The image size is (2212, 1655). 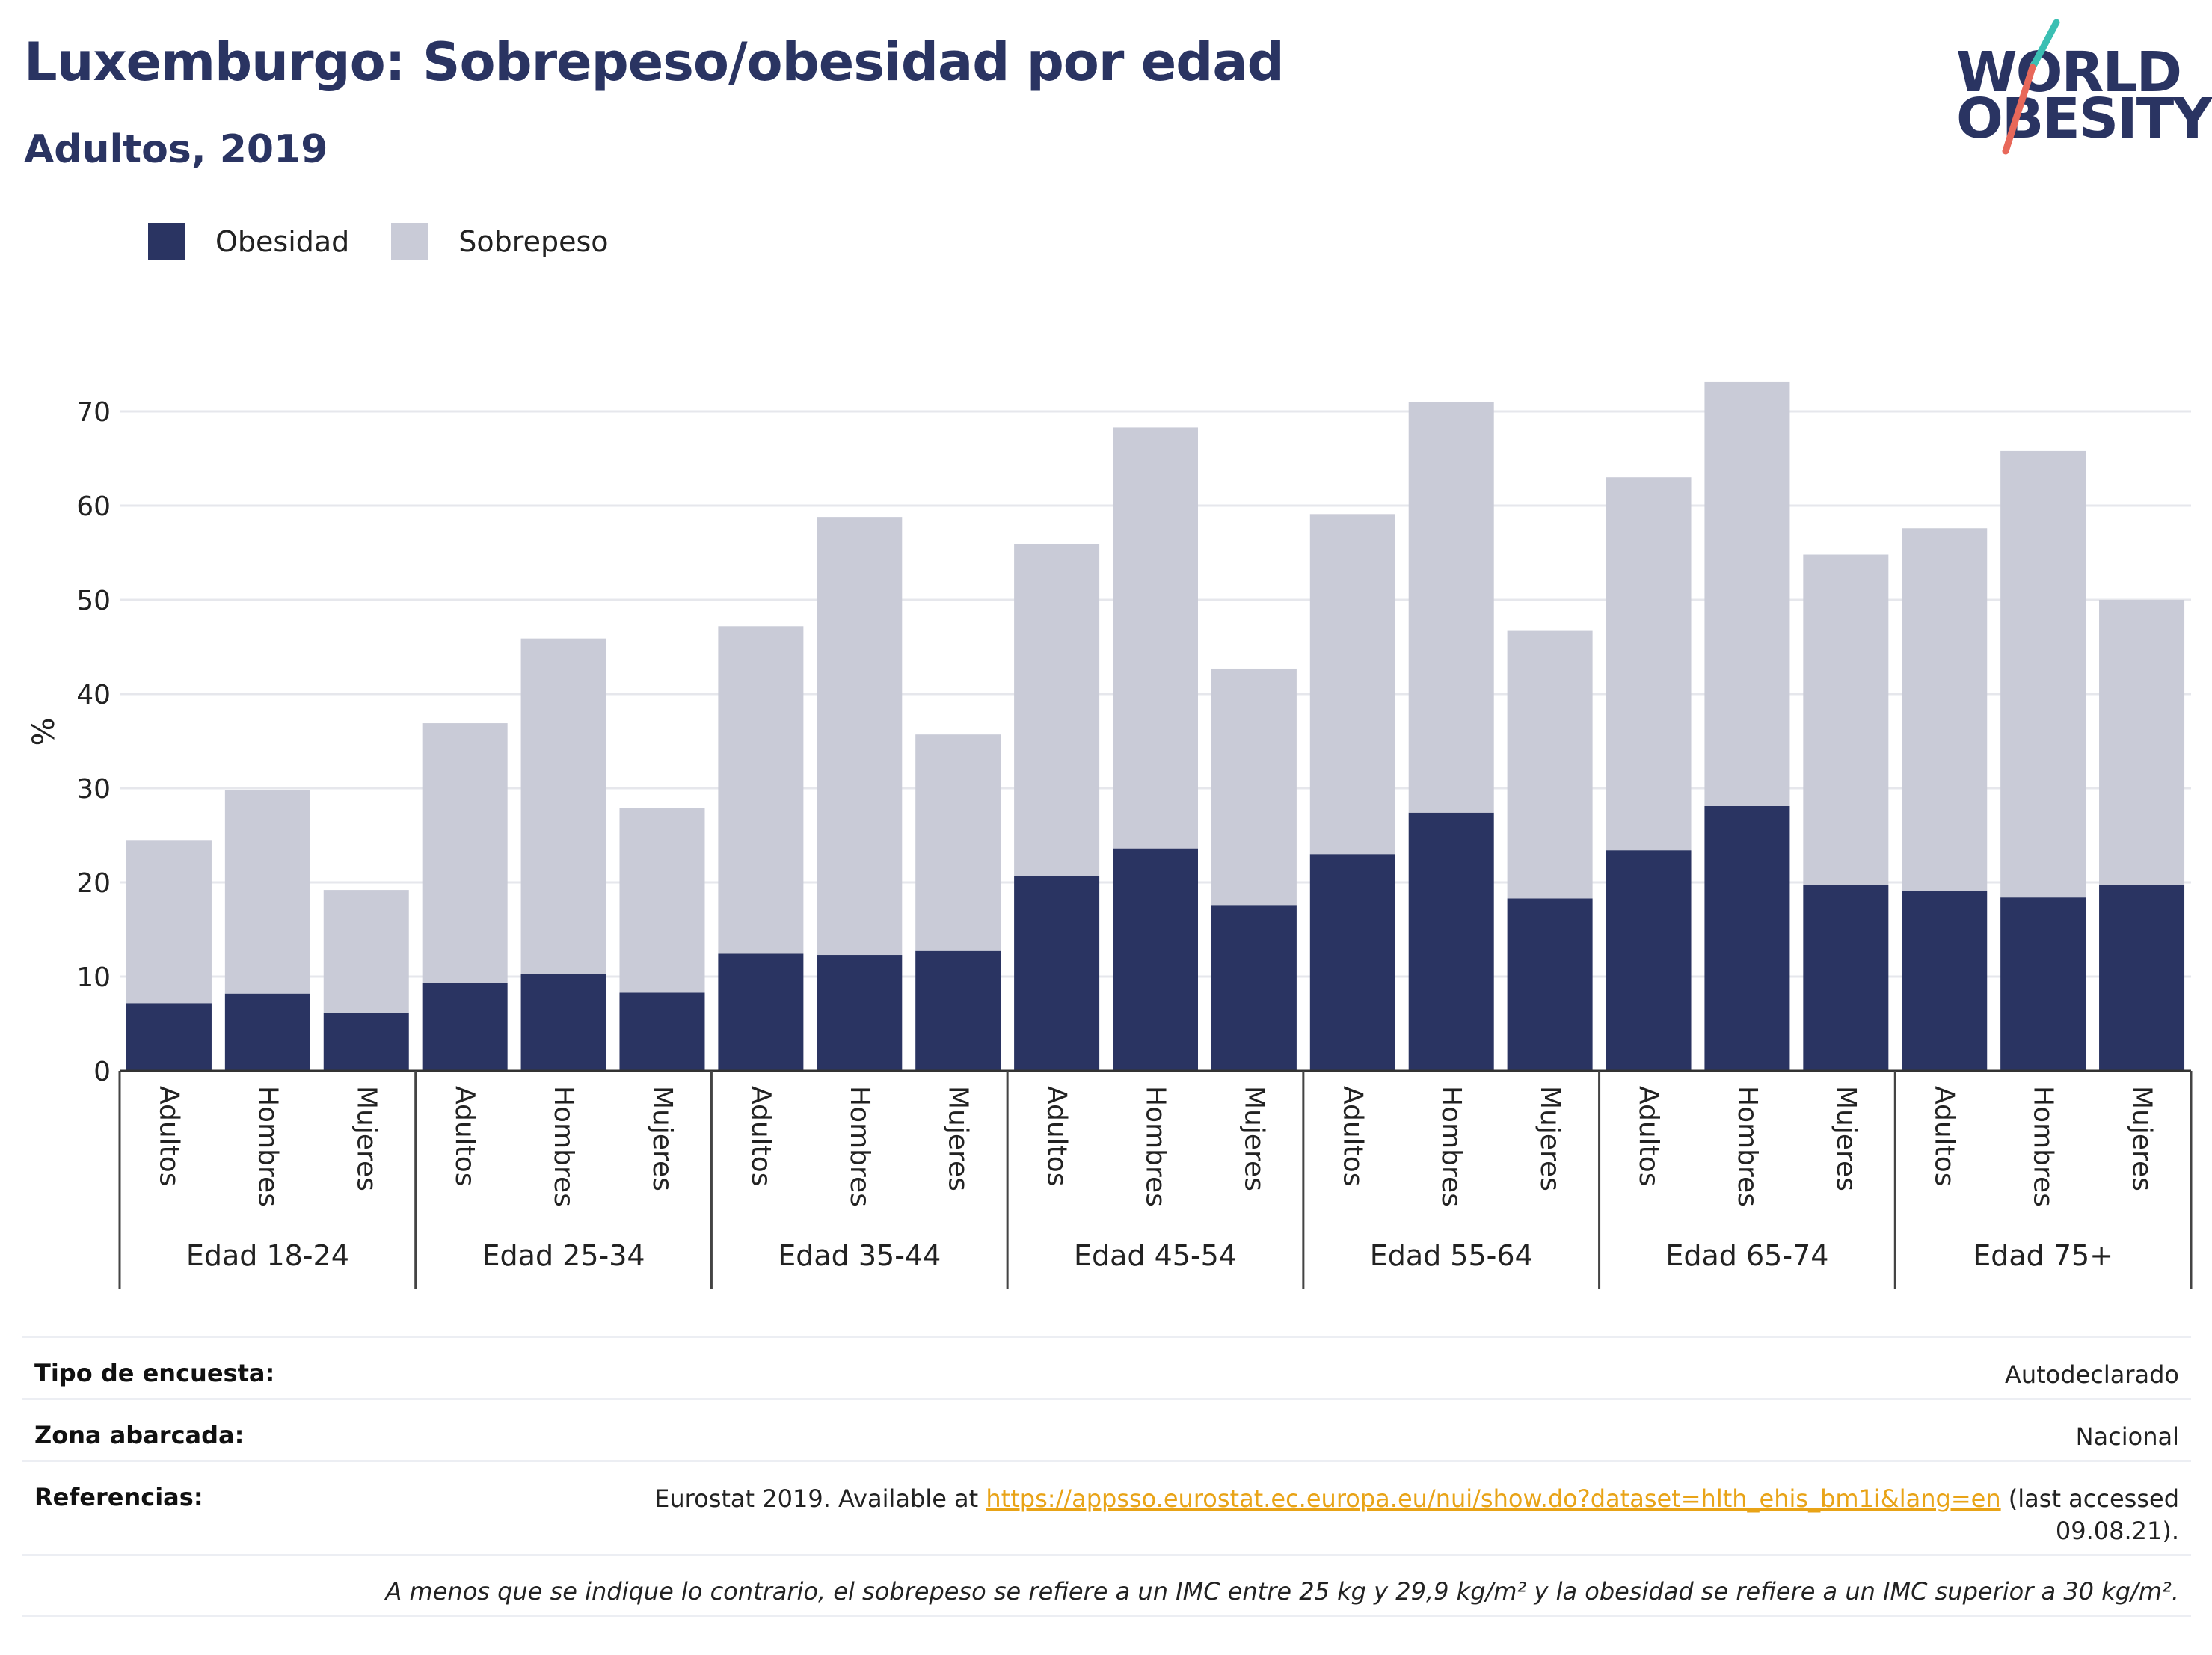 What do you see at coordinates (2069, 72) in the screenshot?
I see `logo-line-1: WORLD` at bounding box center [2069, 72].